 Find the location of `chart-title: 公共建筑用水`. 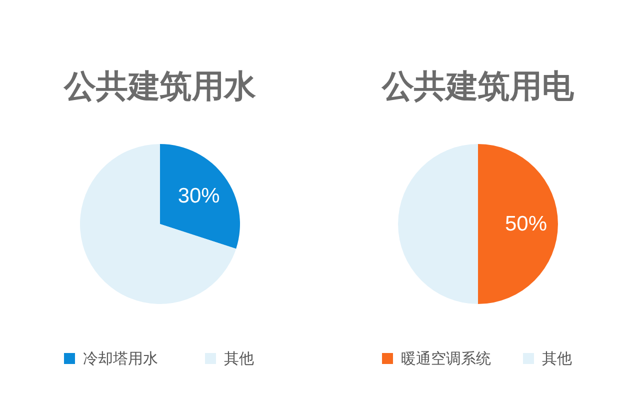

chart-title: 公共建筑用水 is located at coordinates (160, 86).